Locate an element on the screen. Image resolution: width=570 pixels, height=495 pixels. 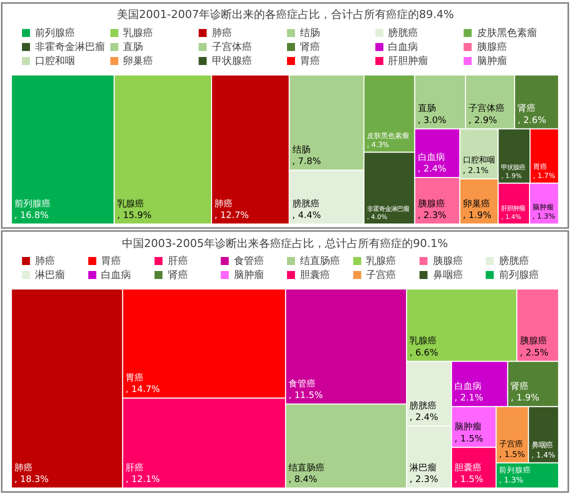
text: 中国2003-2005年诊断出来各癌症占比，总计占所有癌症的90.1% is located at coordinates (285, 243).